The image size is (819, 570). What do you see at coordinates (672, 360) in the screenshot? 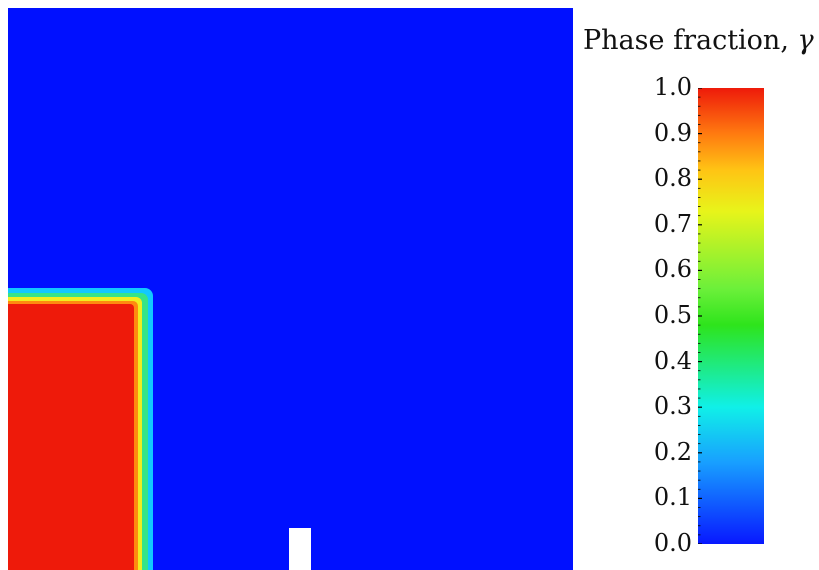
I see `colorbar-label: 0.4` at bounding box center [672, 360].